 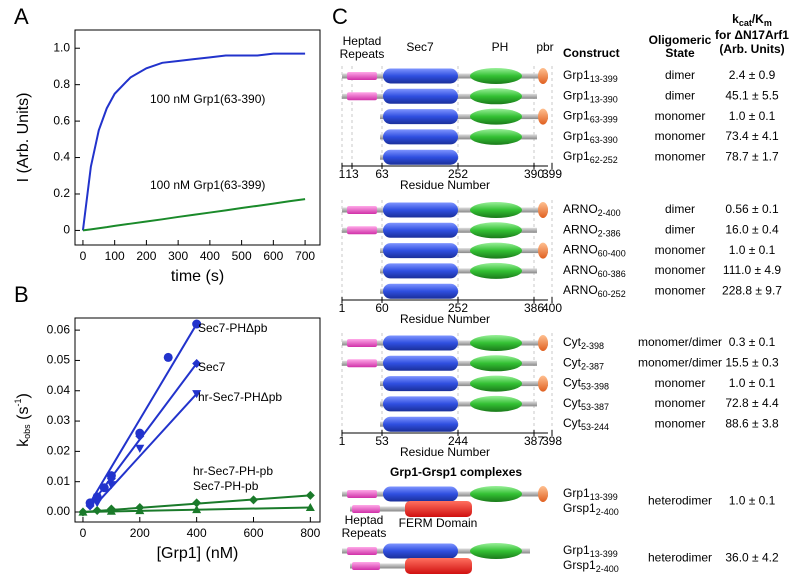 What do you see at coordinates (604, 120) in the screenshot?
I see `text-part: 63-399` at bounding box center [604, 120].